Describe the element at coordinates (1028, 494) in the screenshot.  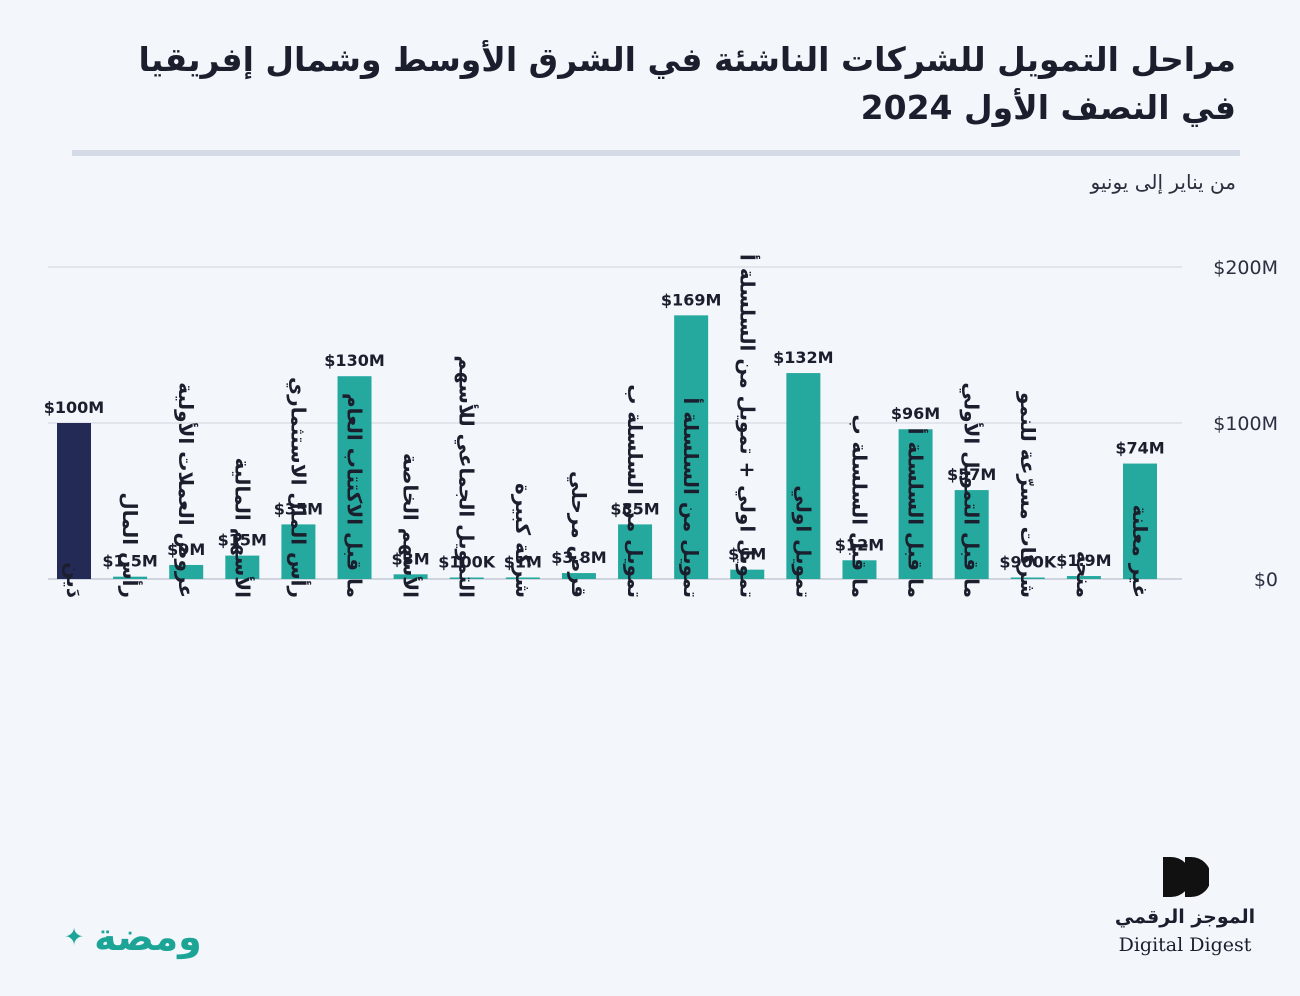
I see `x-tick-label: شركات مسرّعة للنمو` at that location.